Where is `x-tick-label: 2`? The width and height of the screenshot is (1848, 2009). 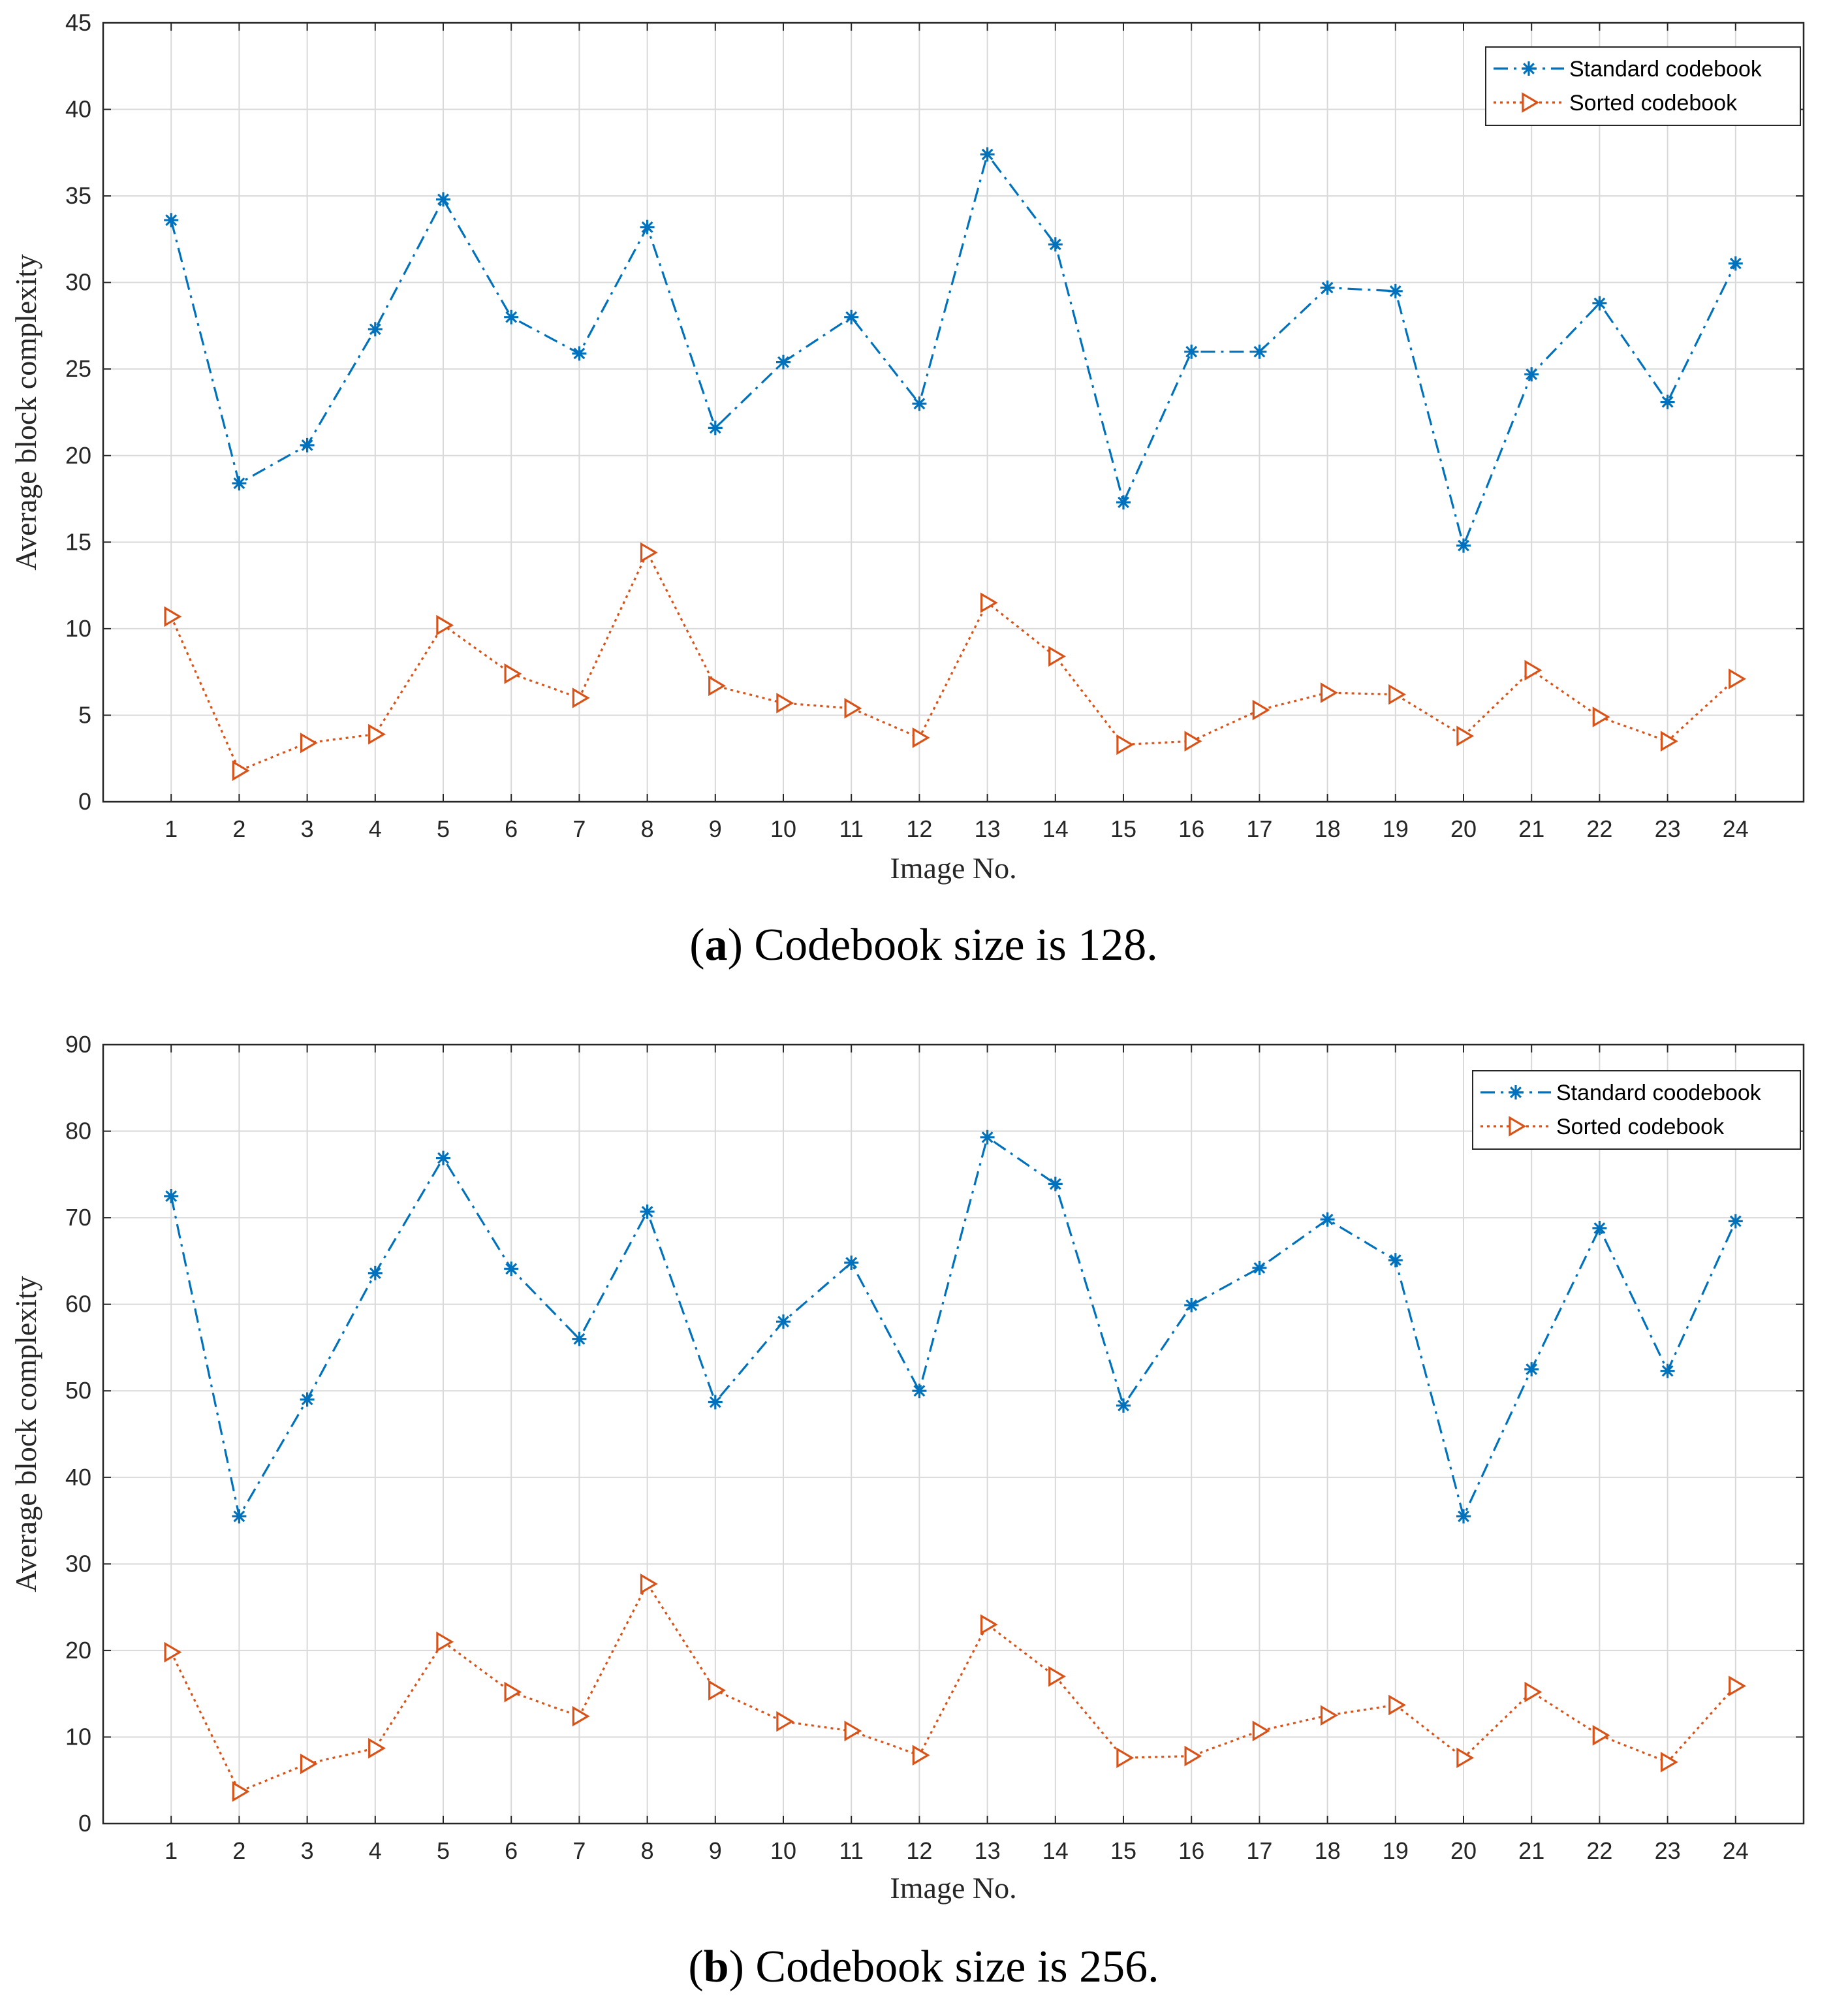
x-tick-label: 2 is located at coordinates (238, 828).